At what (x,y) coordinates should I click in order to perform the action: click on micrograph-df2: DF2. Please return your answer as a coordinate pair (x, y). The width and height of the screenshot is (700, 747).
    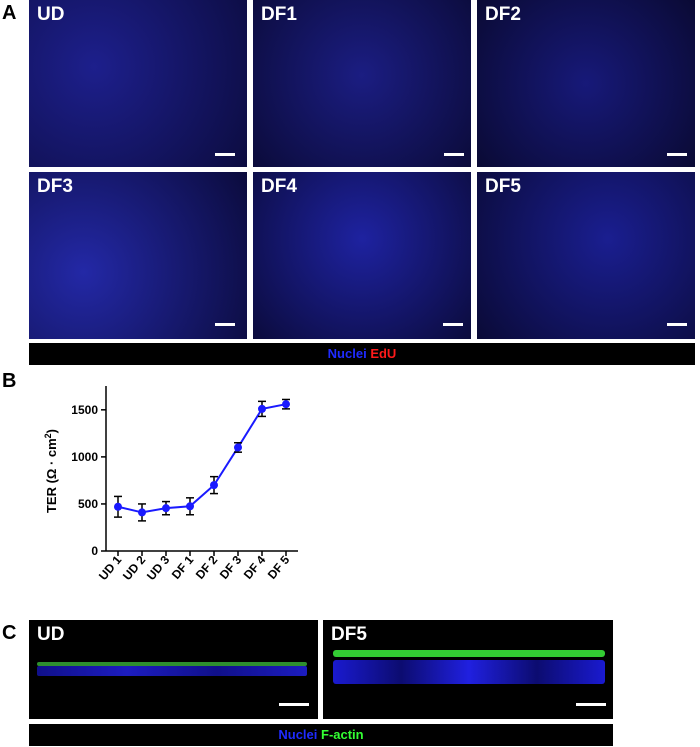
    Looking at the image, I should click on (586, 83).